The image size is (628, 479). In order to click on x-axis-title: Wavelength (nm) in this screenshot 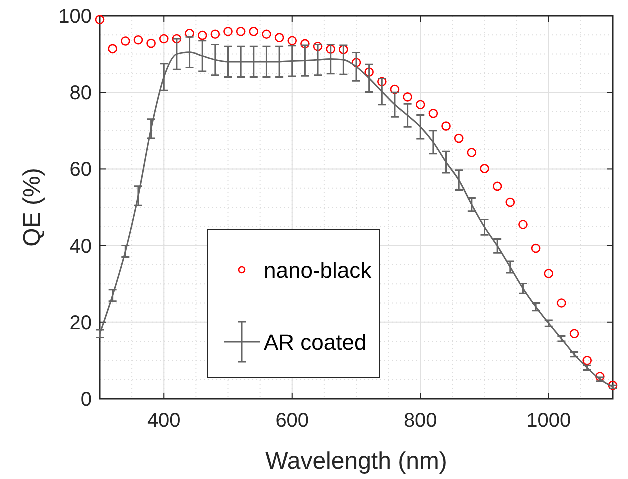, I will do `click(357, 461)`.